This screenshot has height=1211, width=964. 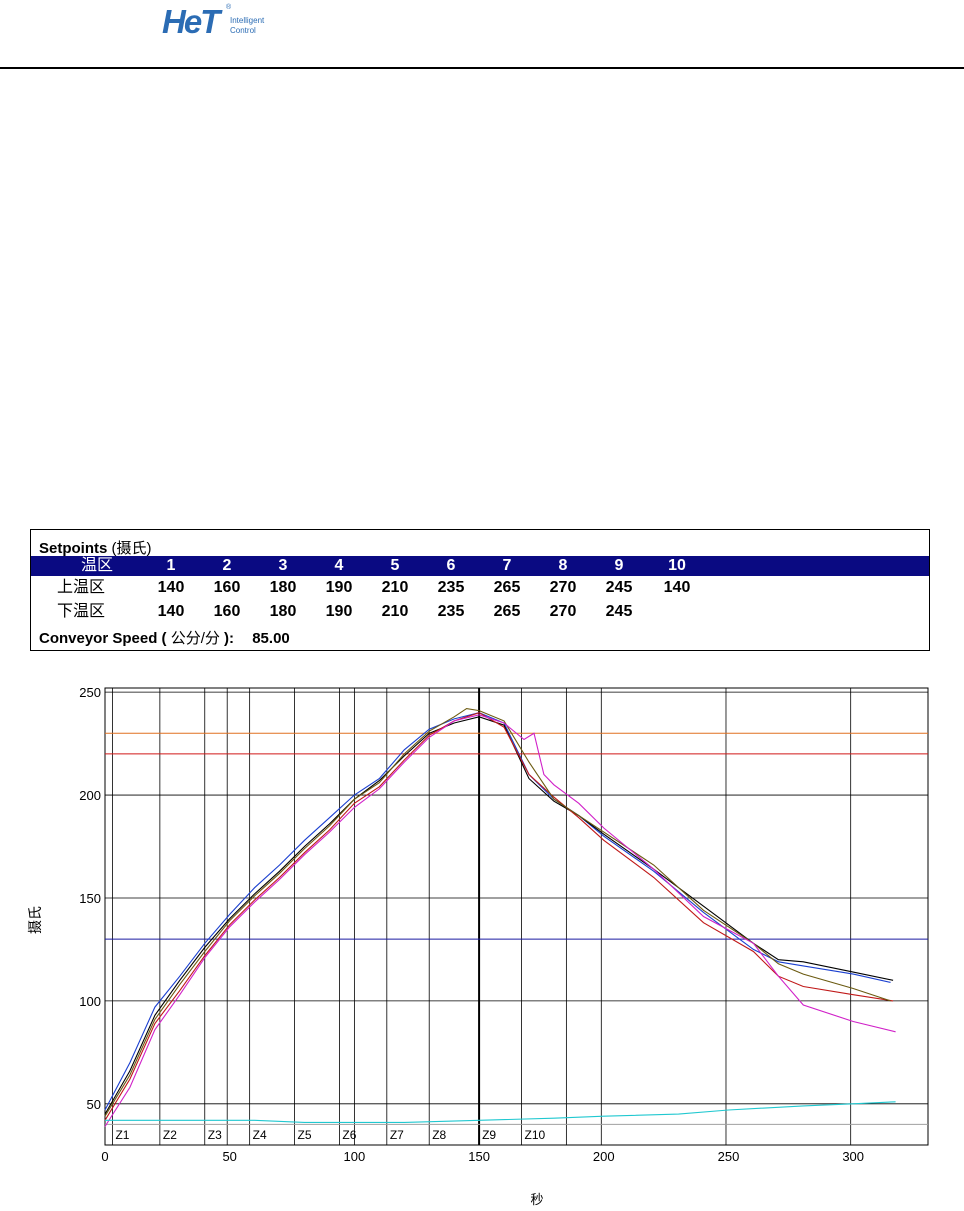 What do you see at coordinates (215, 1135) in the screenshot?
I see `zone-label: Z3` at bounding box center [215, 1135].